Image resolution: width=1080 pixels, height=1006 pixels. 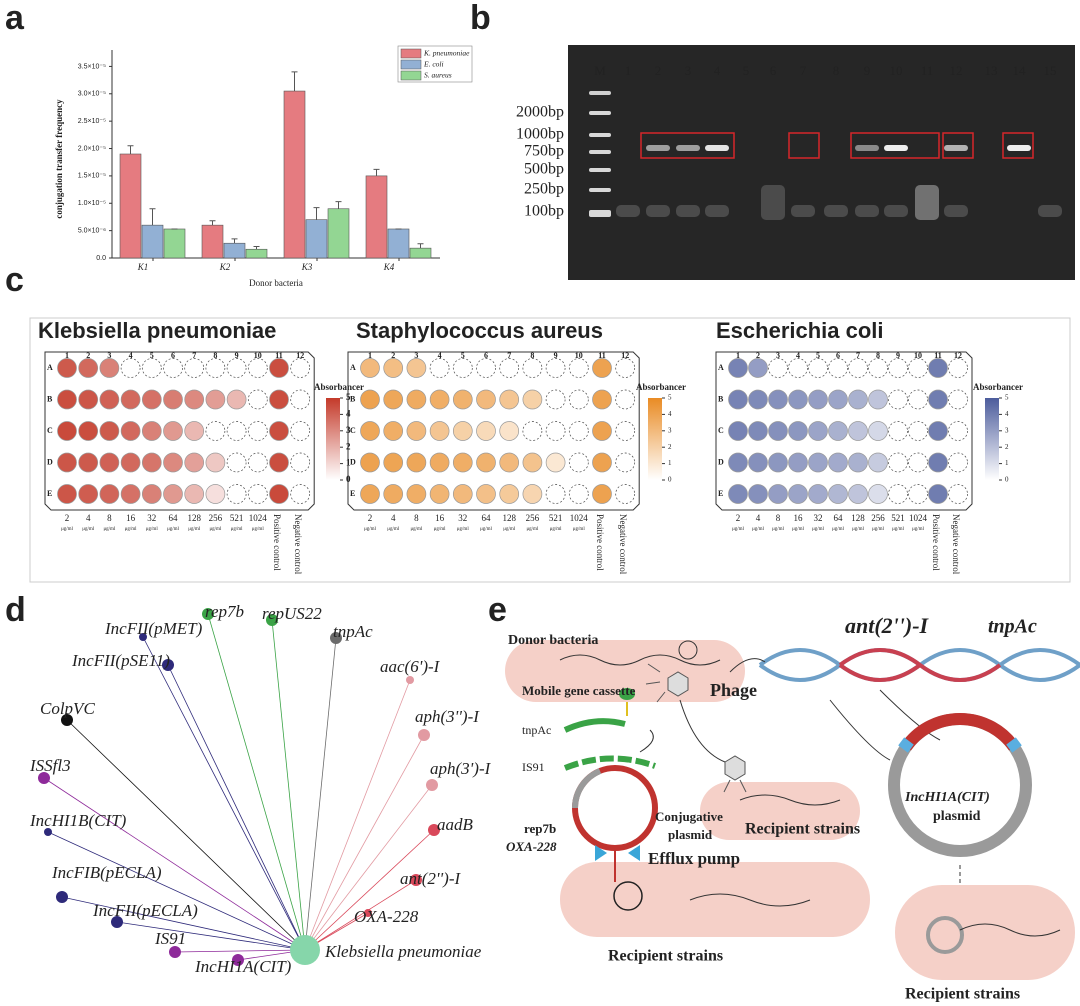 I want to click on ladder-label: 100bp, so click(x=544, y=211).